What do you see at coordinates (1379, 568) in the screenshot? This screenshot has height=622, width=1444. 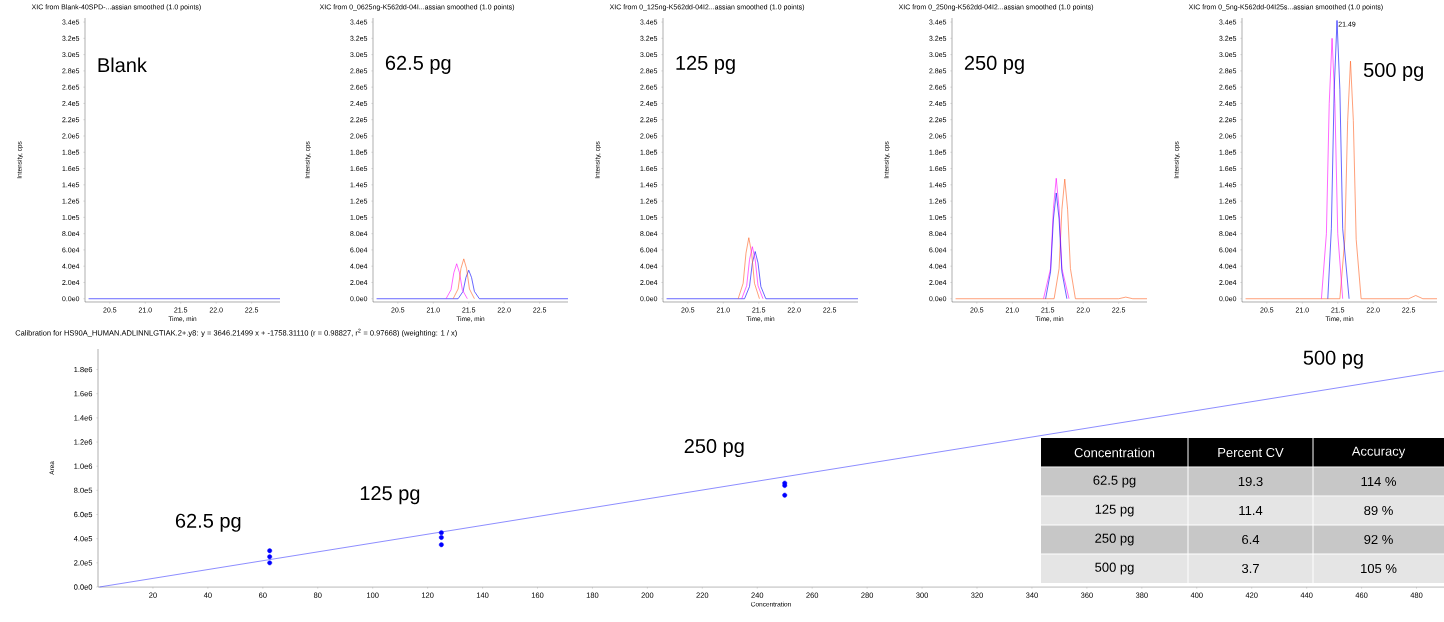 I see `annotation: 105 %` at bounding box center [1379, 568].